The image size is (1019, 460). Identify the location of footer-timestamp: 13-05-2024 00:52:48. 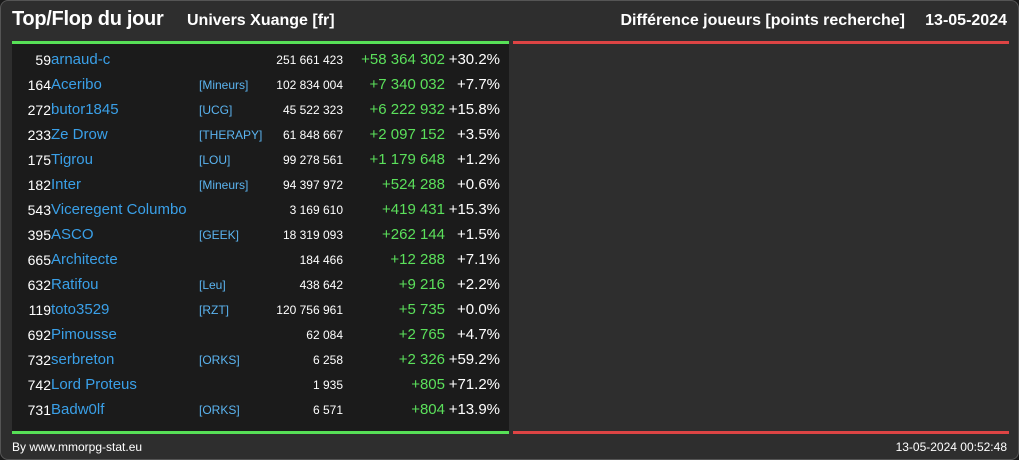
(951, 447).